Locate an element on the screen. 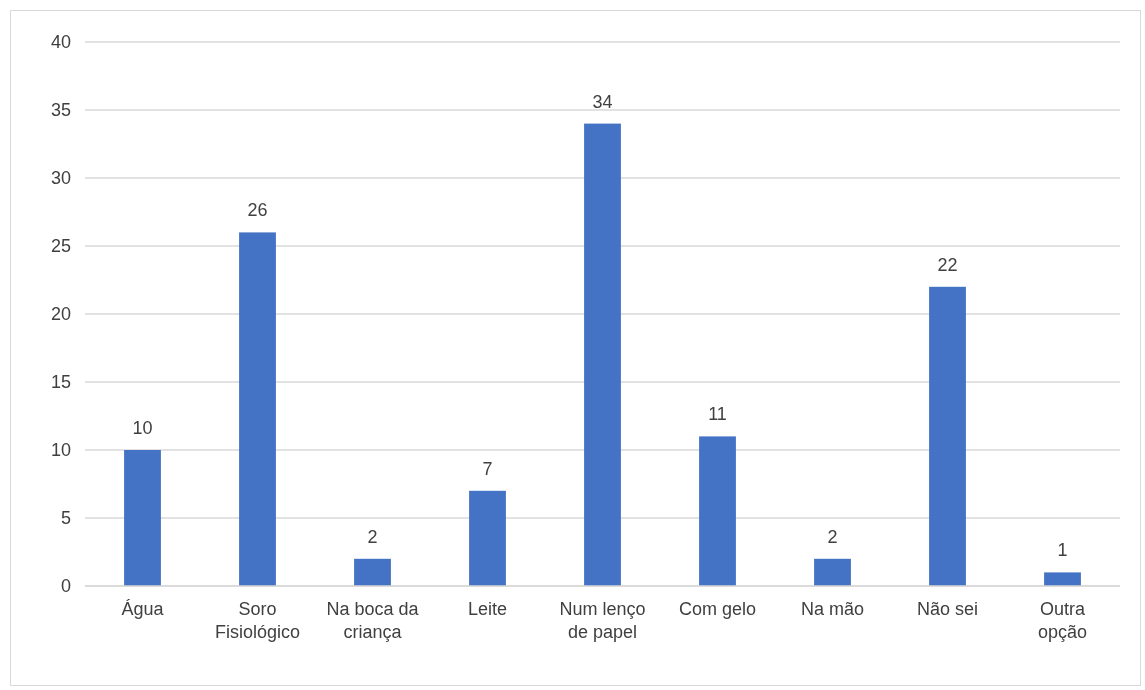  x-tick-label: Com gelo is located at coordinates (717, 608).